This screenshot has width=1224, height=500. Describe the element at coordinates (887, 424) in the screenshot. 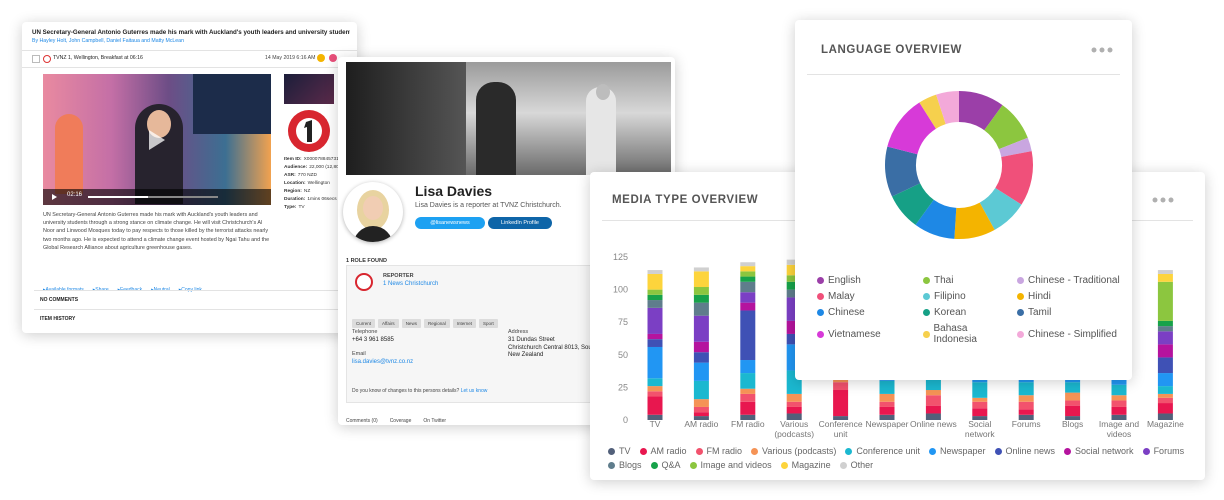

I see `x-tick-label: Newspaper` at that location.